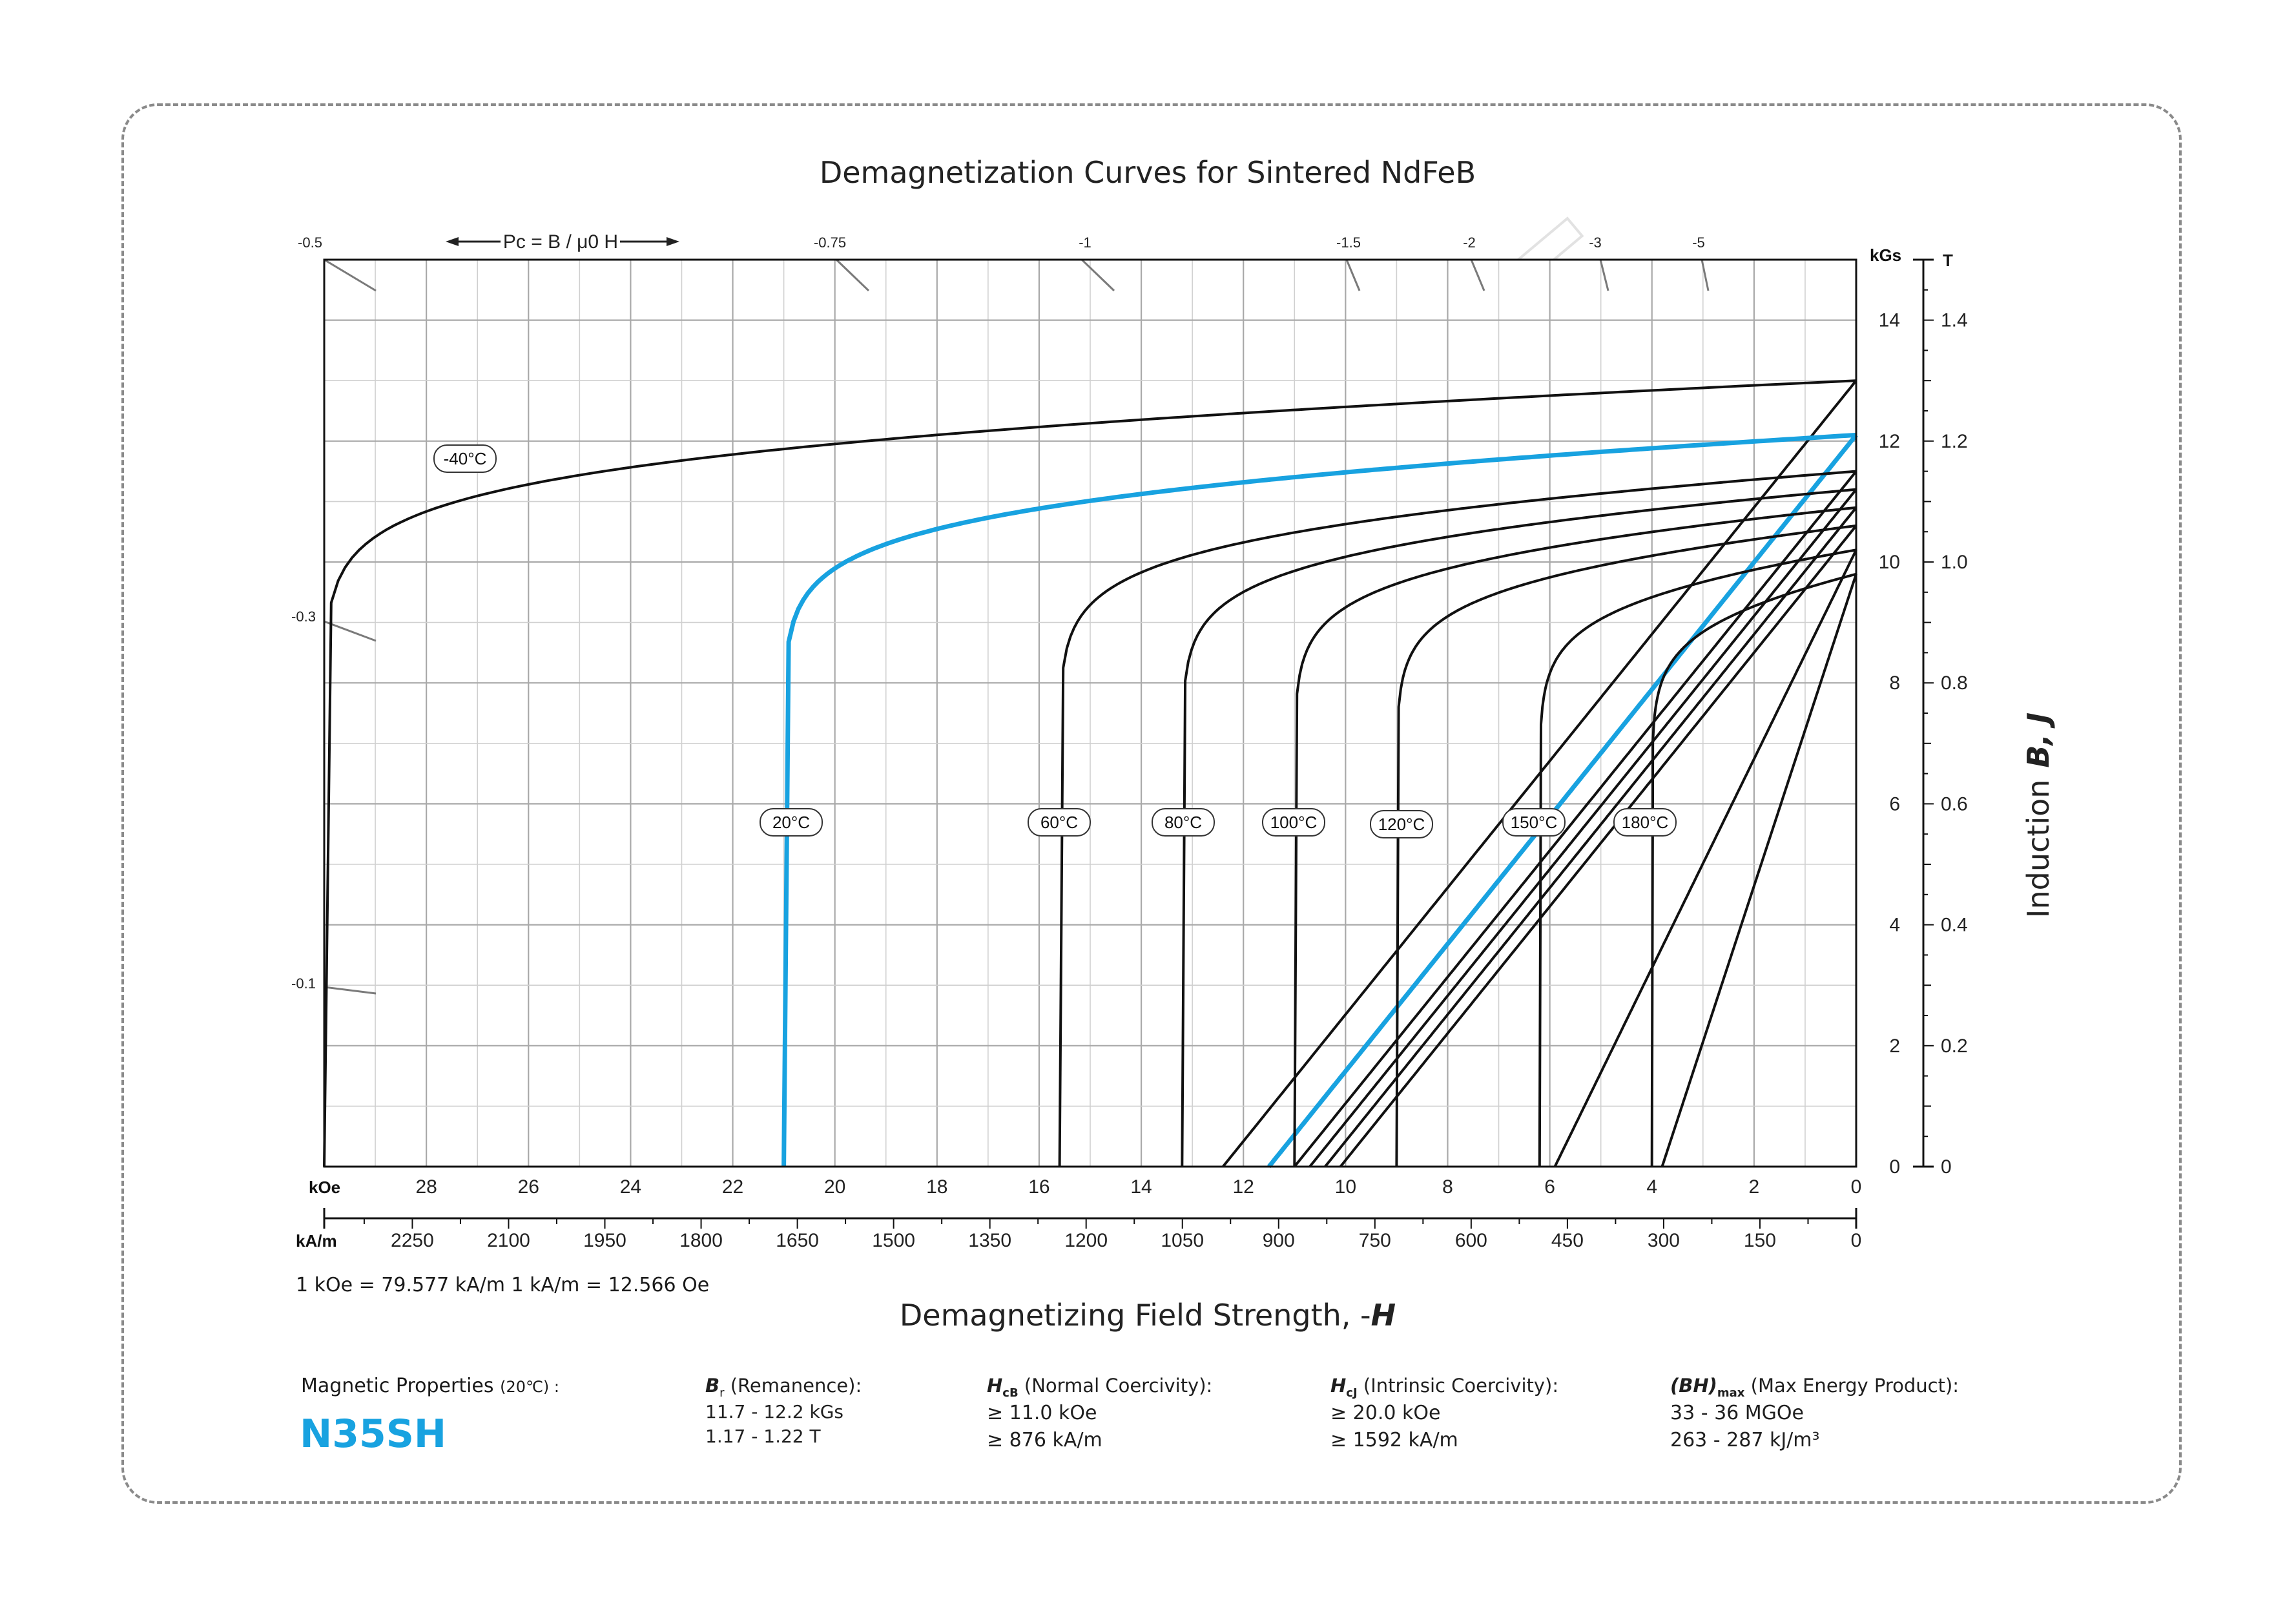  What do you see at coordinates (1954, 683) in the screenshot?
I see `t-tick-label: 0.8` at bounding box center [1954, 683].